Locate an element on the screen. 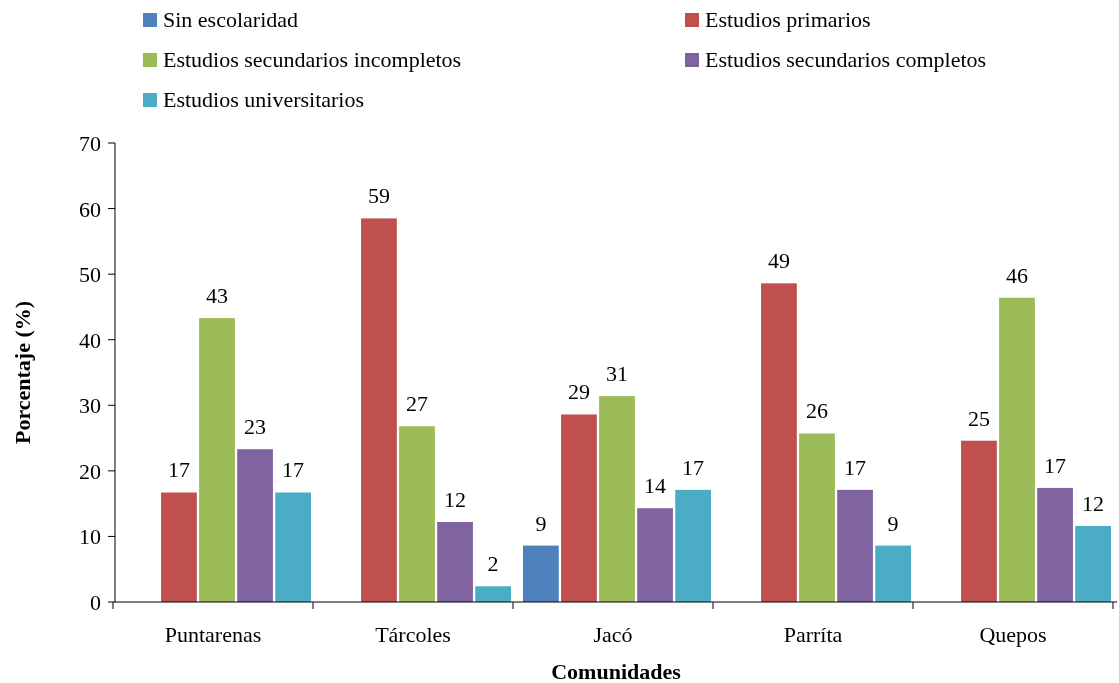 The image size is (1119, 683). data-label: 46 is located at coordinates (1017, 275).